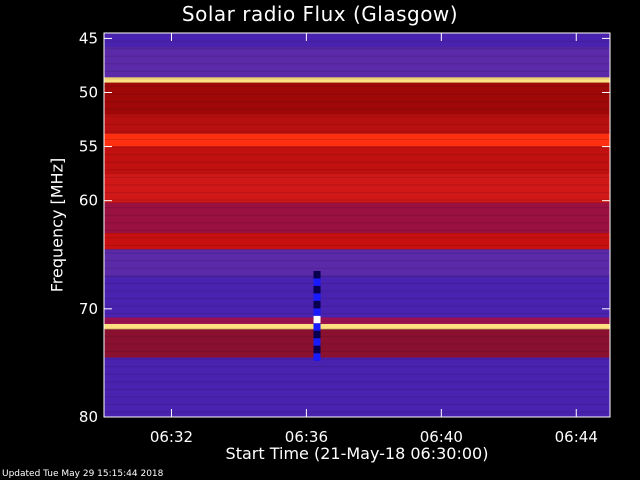  What do you see at coordinates (441, 437) in the screenshot?
I see `x-tick-label: 06:40` at bounding box center [441, 437].